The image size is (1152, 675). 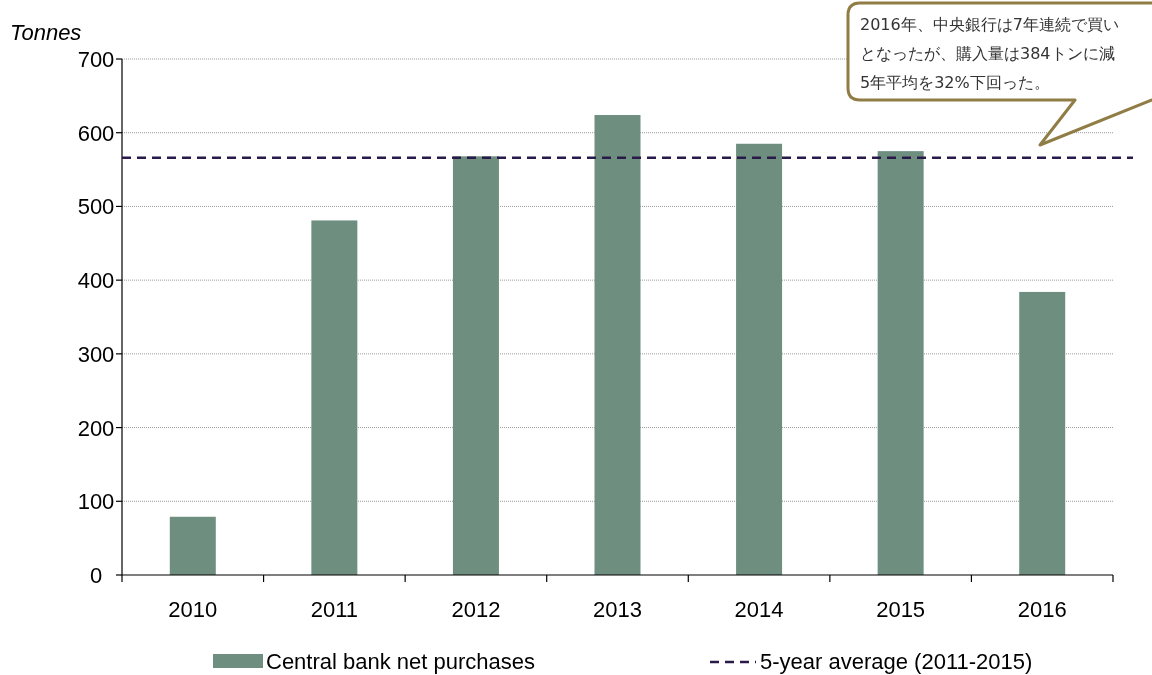 I want to click on y-tick-label: 400, so click(x=96, y=281).